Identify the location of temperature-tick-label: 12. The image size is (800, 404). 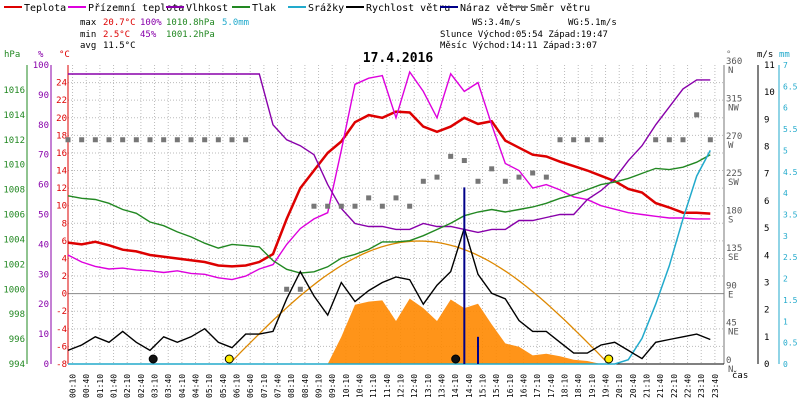
(61, 189).